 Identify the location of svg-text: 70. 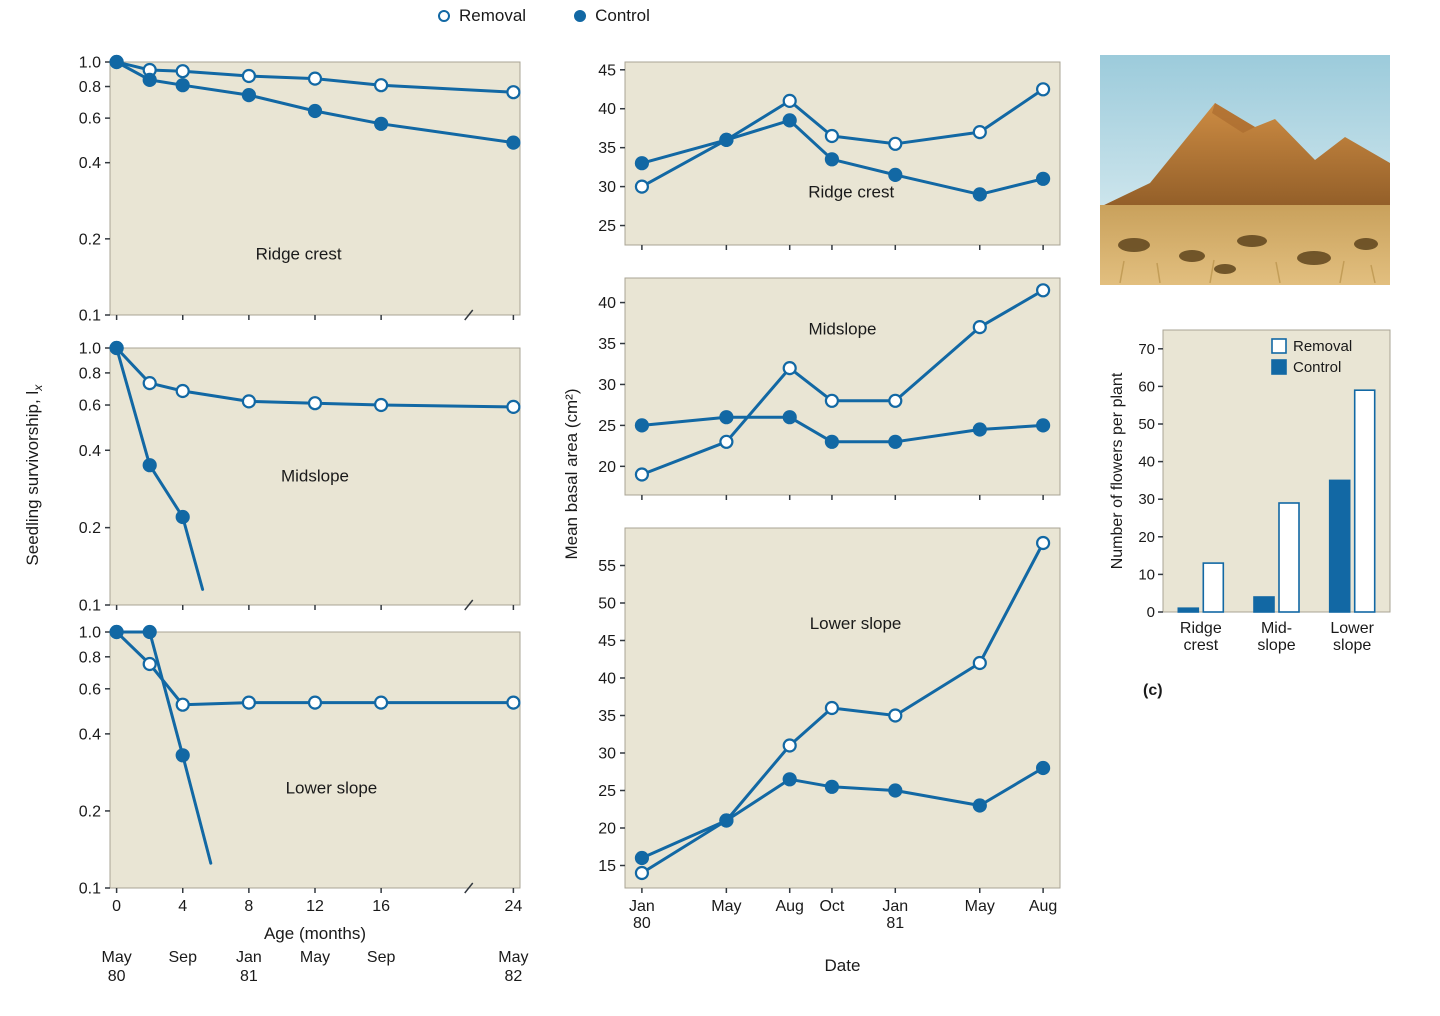
(1146, 349).